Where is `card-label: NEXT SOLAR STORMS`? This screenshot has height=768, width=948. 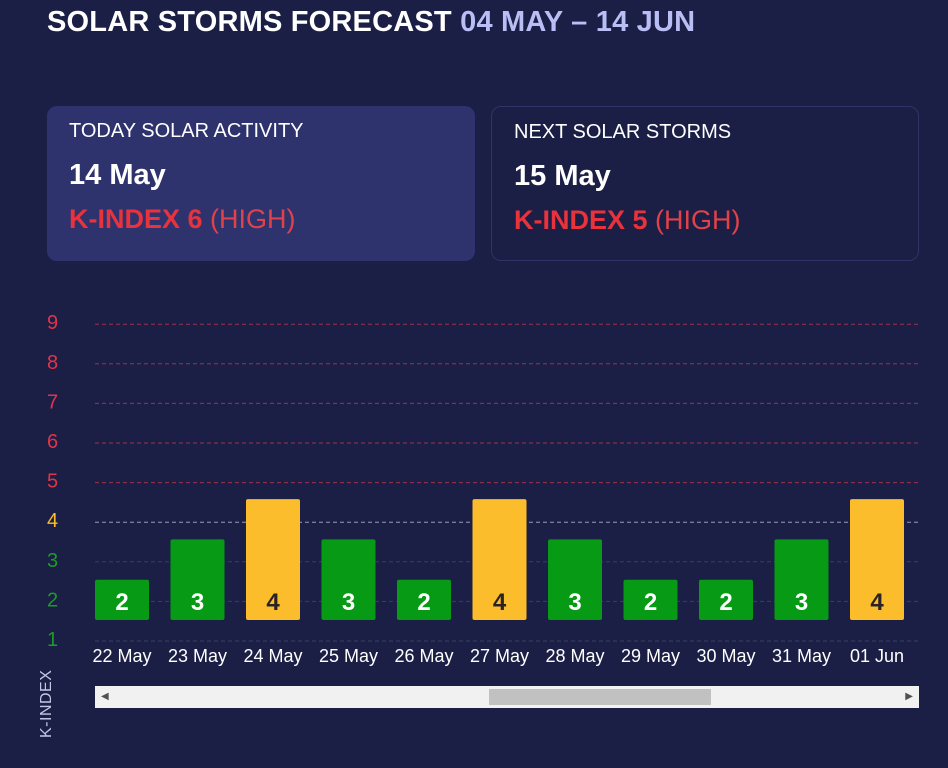 card-label: NEXT SOLAR STORMS is located at coordinates (623, 132).